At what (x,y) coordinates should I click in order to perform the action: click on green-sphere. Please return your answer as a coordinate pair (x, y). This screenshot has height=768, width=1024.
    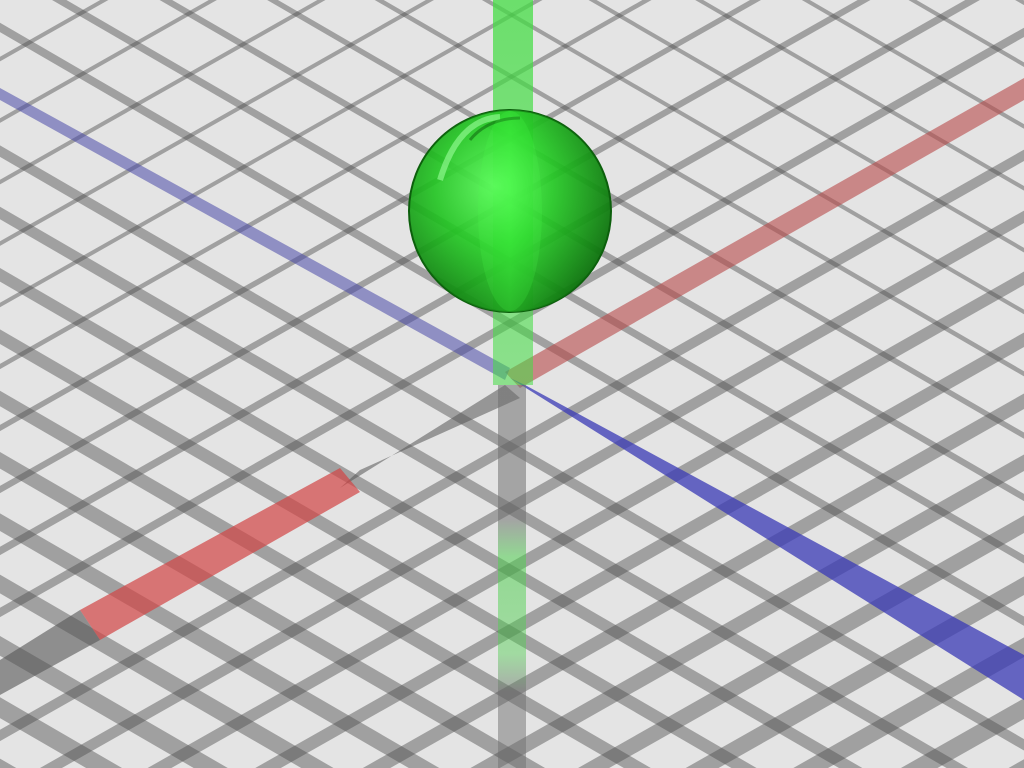
    Looking at the image, I should click on (510, 211).